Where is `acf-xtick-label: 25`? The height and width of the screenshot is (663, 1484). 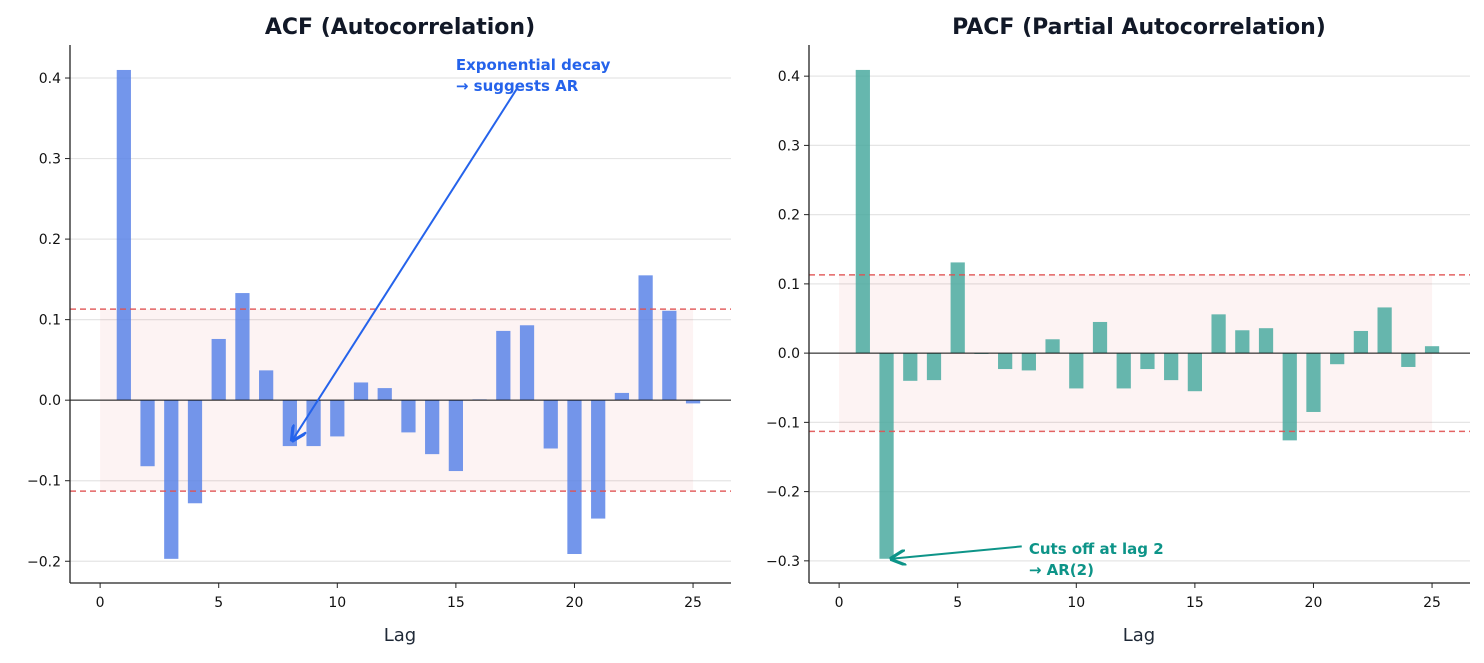 acf-xtick-label: 25 is located at coordinates (693, 603).